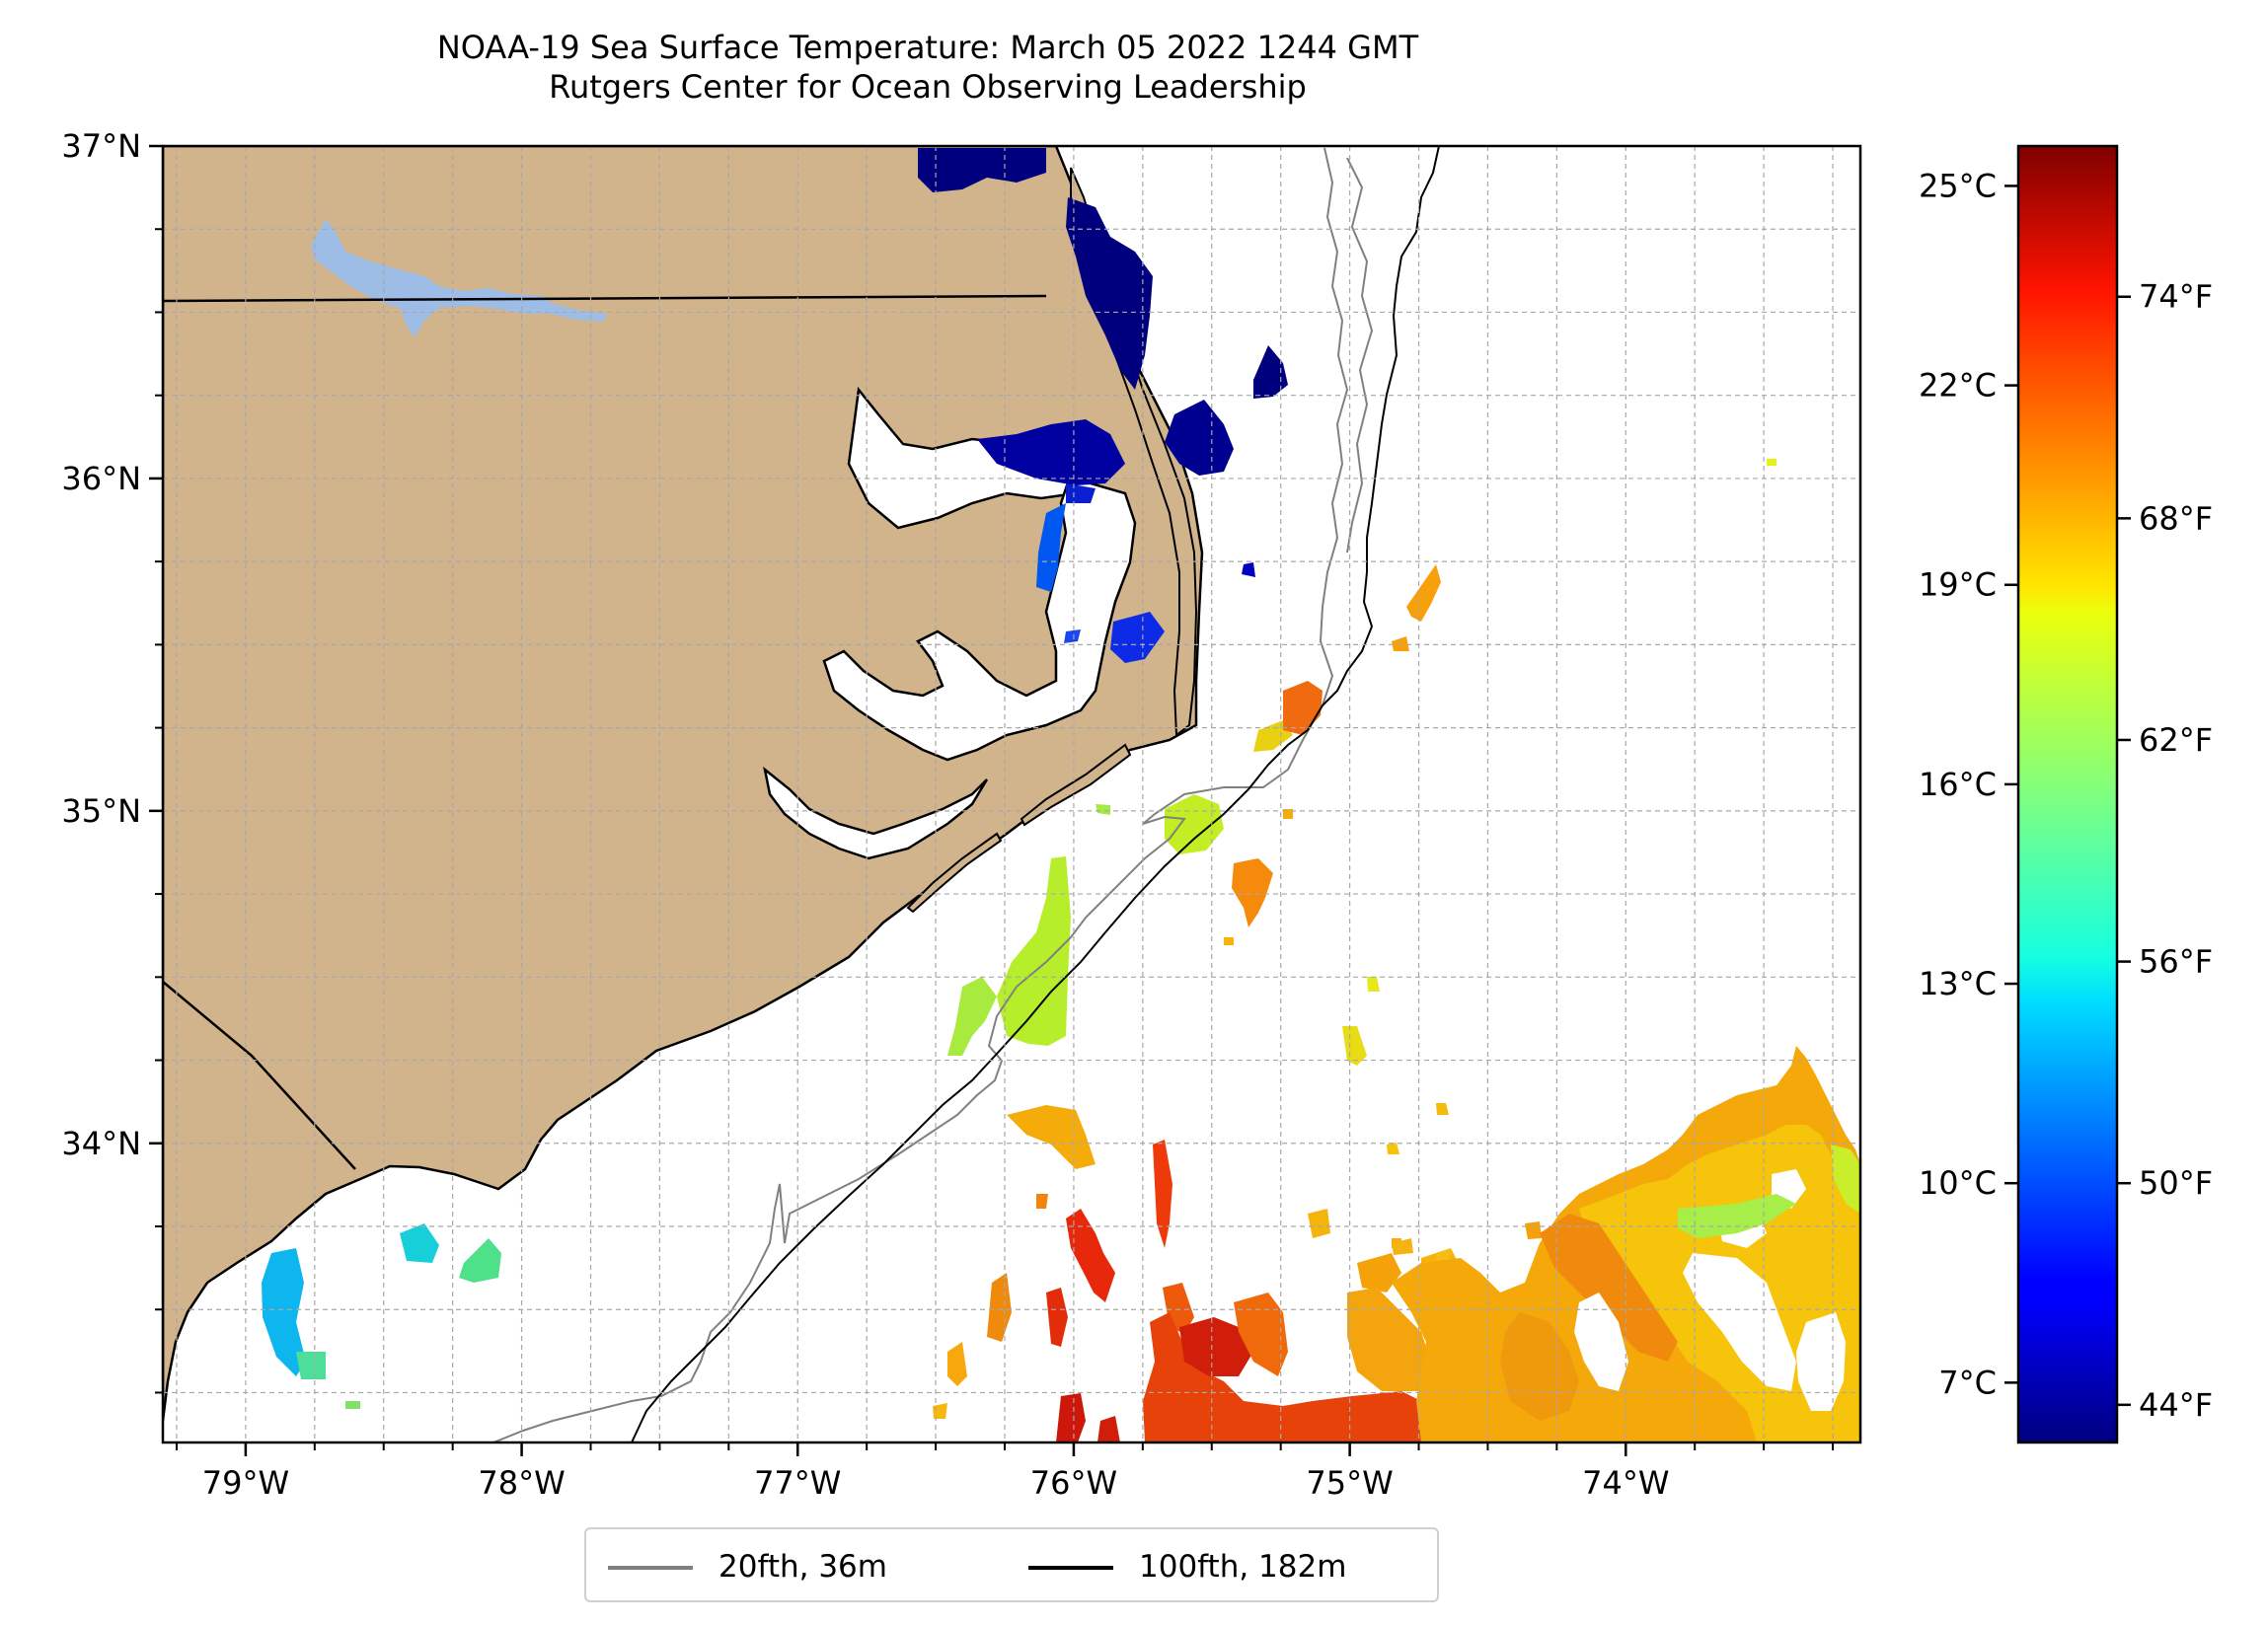  I want to click on fahrenheit-tick-label: 56°F, so click(2176, 962).